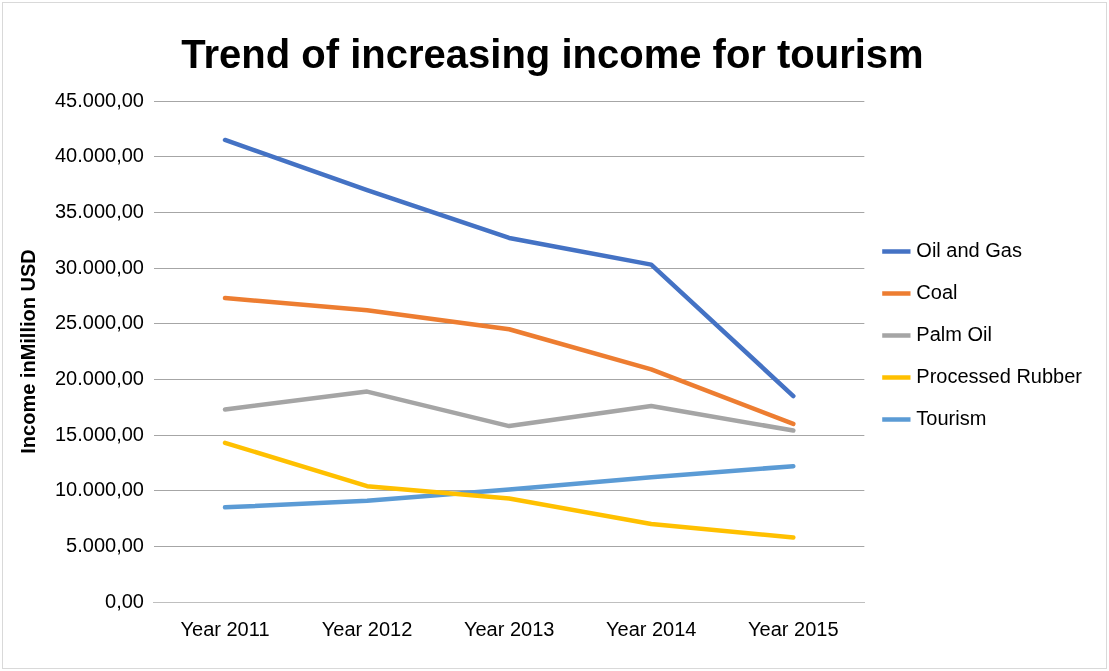  Describe the element at coordinates (937, 292) in the screenshot. I see `legend-label: Coal` at that location.